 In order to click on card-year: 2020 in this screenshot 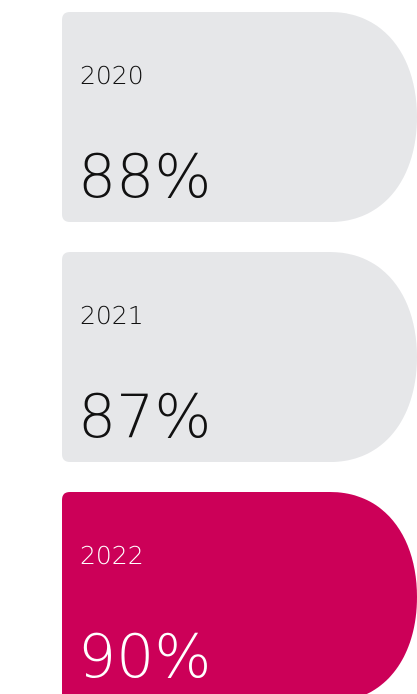, I will do `click(112, 75)`.